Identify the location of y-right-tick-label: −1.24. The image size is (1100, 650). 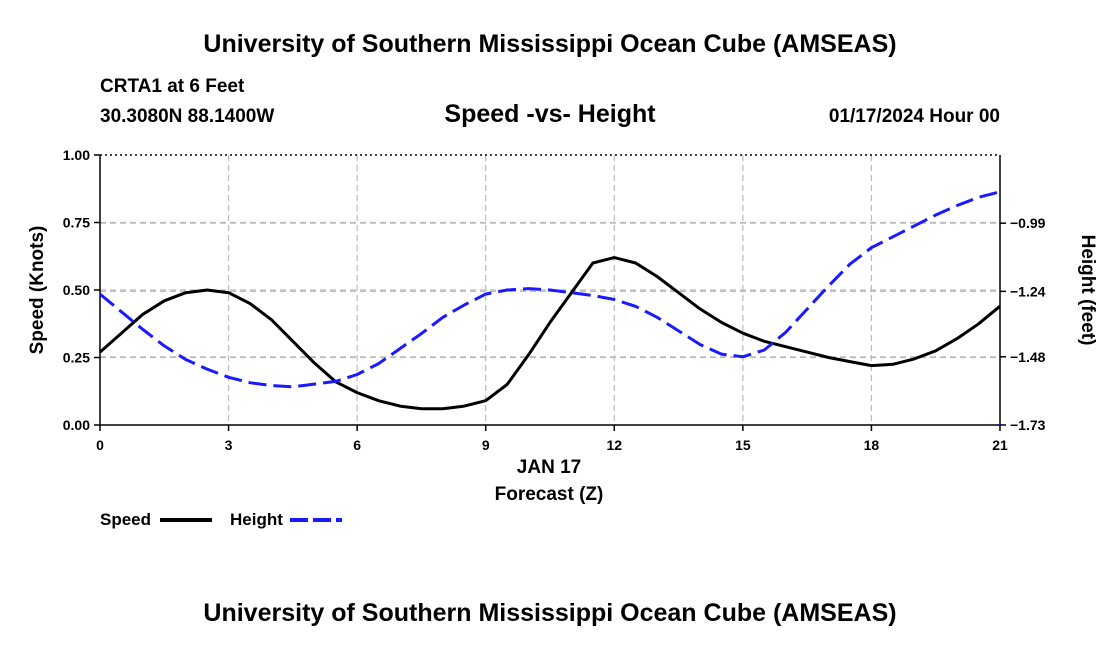
(1028, 291).